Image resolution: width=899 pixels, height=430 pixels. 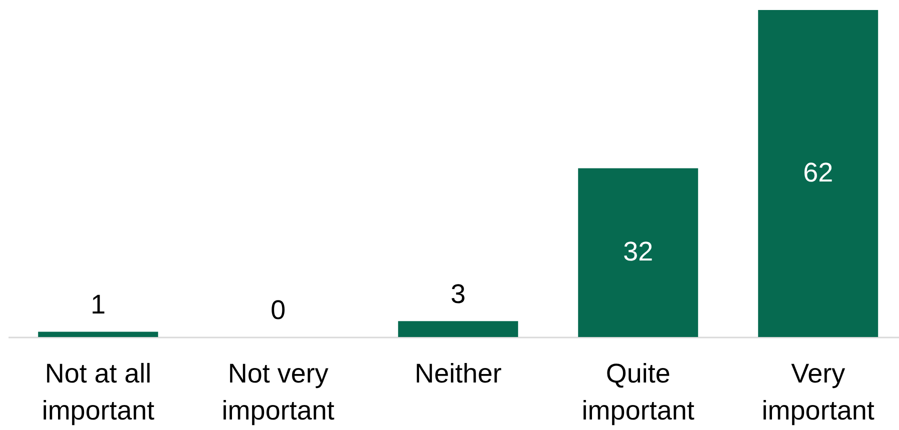 I want to click on x-tick-label: Not very important, so click(x=278, y=392).